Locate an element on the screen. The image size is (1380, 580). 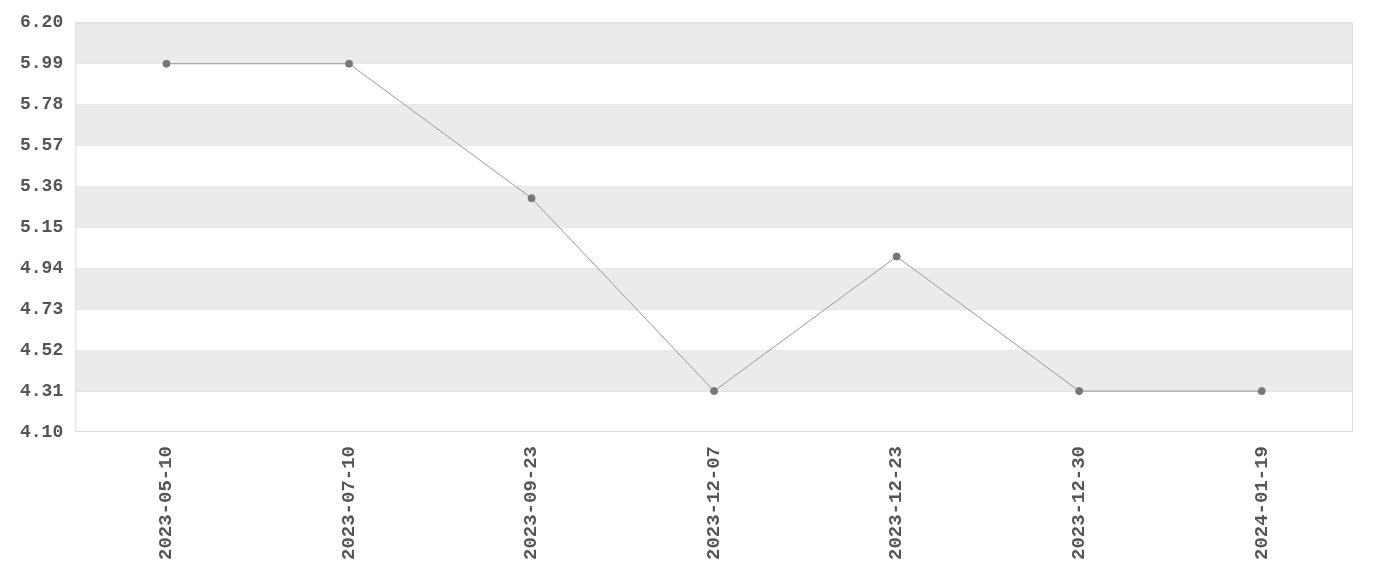
x-tick-label: 2023-07-10 is located at coordinates (348, 503).